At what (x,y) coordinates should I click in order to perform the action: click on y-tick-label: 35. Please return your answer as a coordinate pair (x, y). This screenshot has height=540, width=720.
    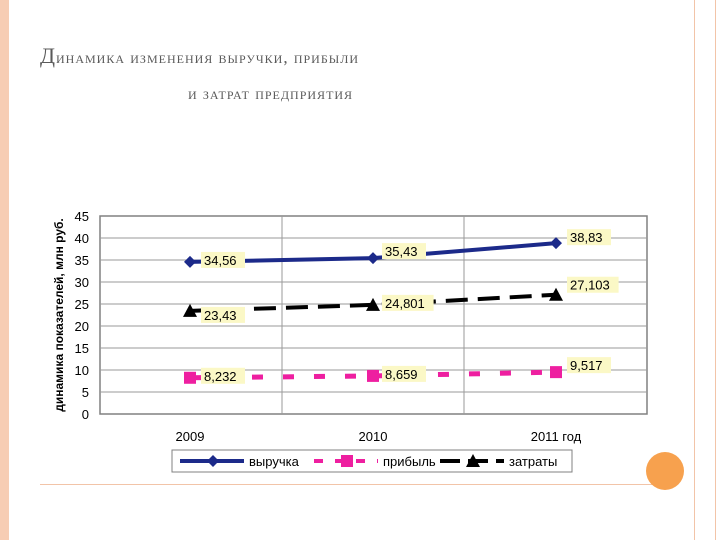
    Looking at the image, I should click on (82, 260).